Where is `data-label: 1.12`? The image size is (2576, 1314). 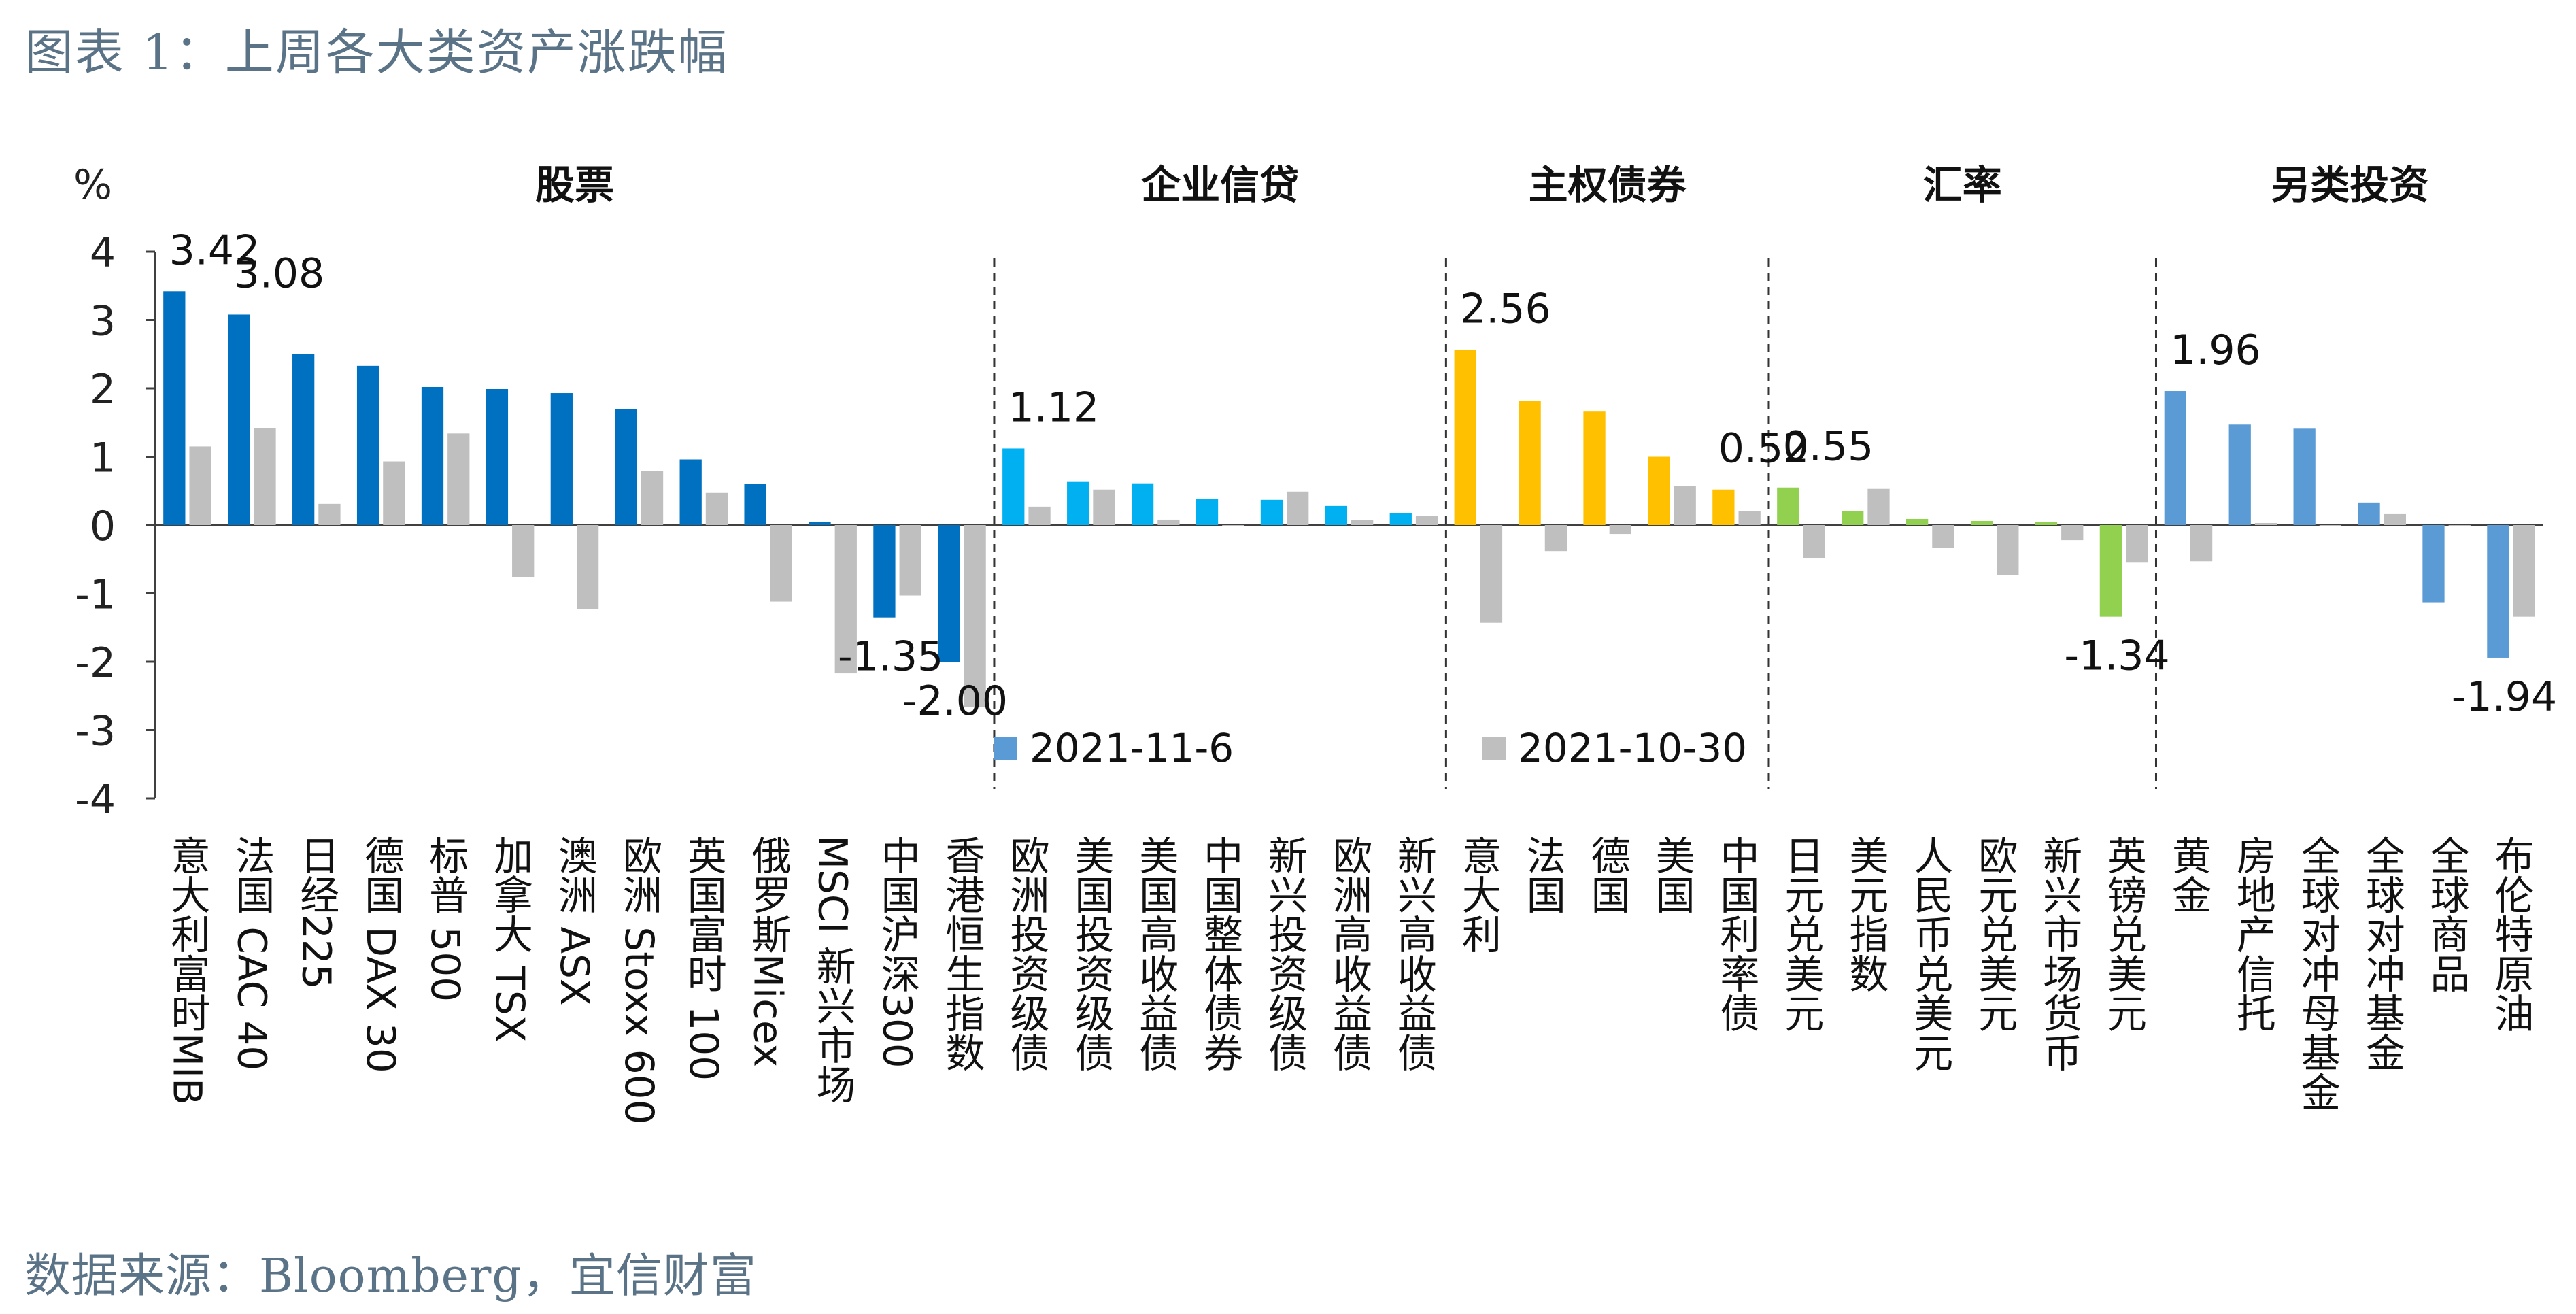 data-label: 1.12 is located at coordinates (1054, 407).